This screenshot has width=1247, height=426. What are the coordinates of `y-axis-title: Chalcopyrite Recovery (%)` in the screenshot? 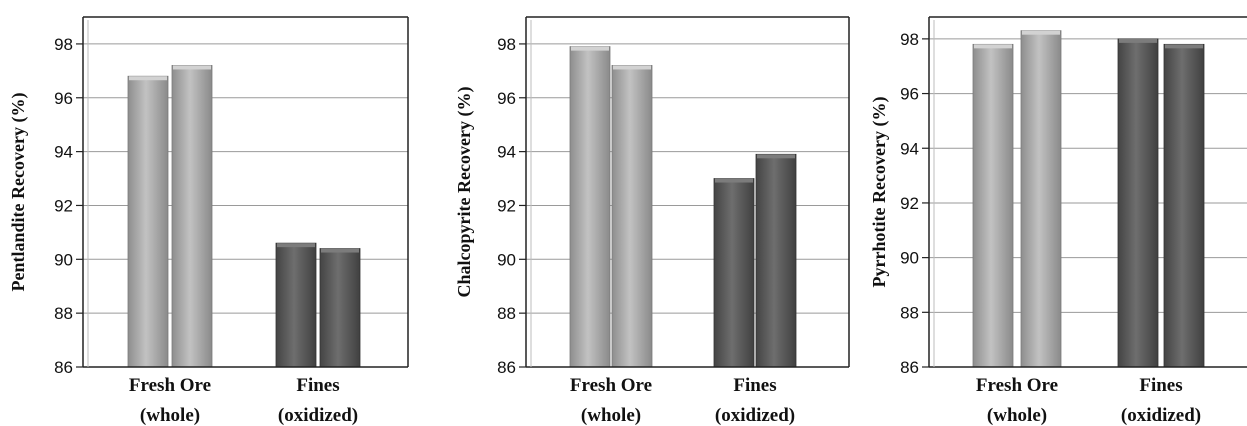 It's located at (464, 192).